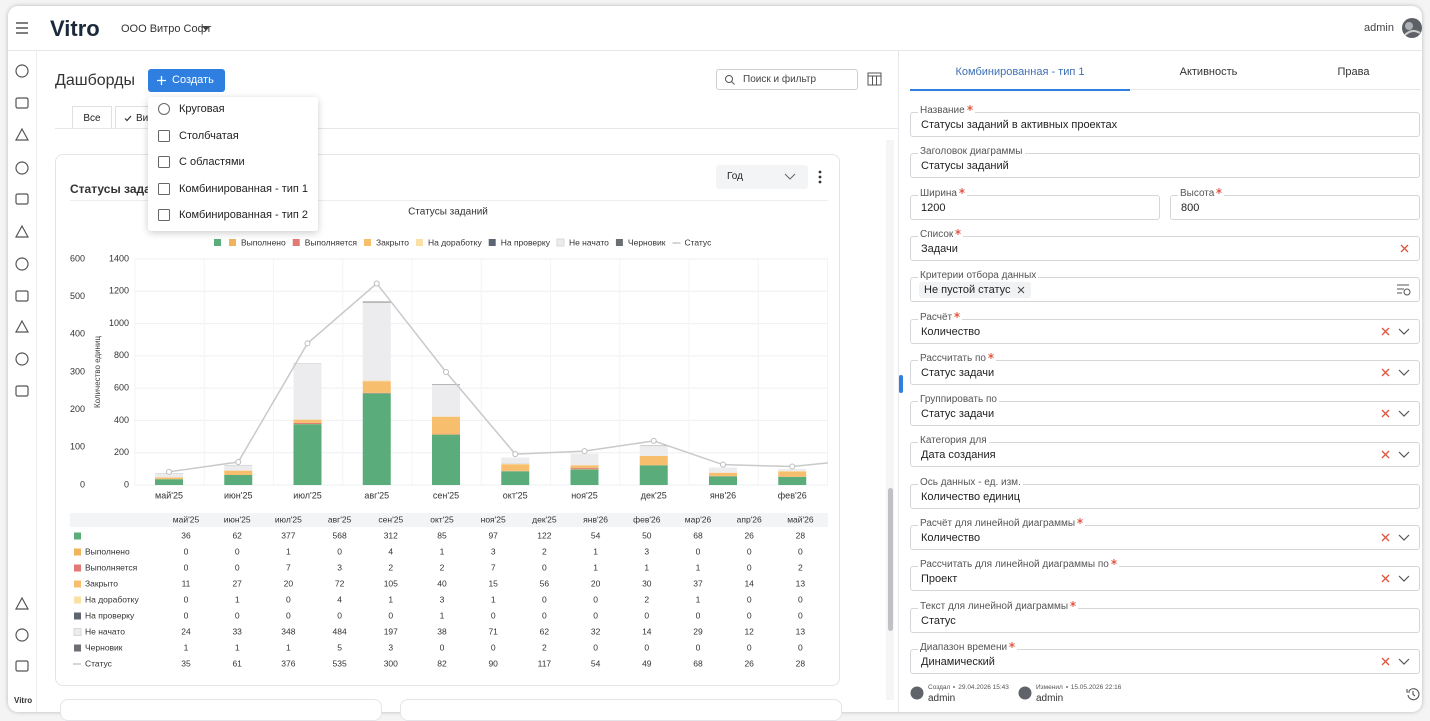 Image resolution: width=1430 pixels, height=721 pixels. Describe the element at coordinates (1165, 534) in the screenshot. I see `form-field: Расчёт для линейной диаграммы Количество` at that location.